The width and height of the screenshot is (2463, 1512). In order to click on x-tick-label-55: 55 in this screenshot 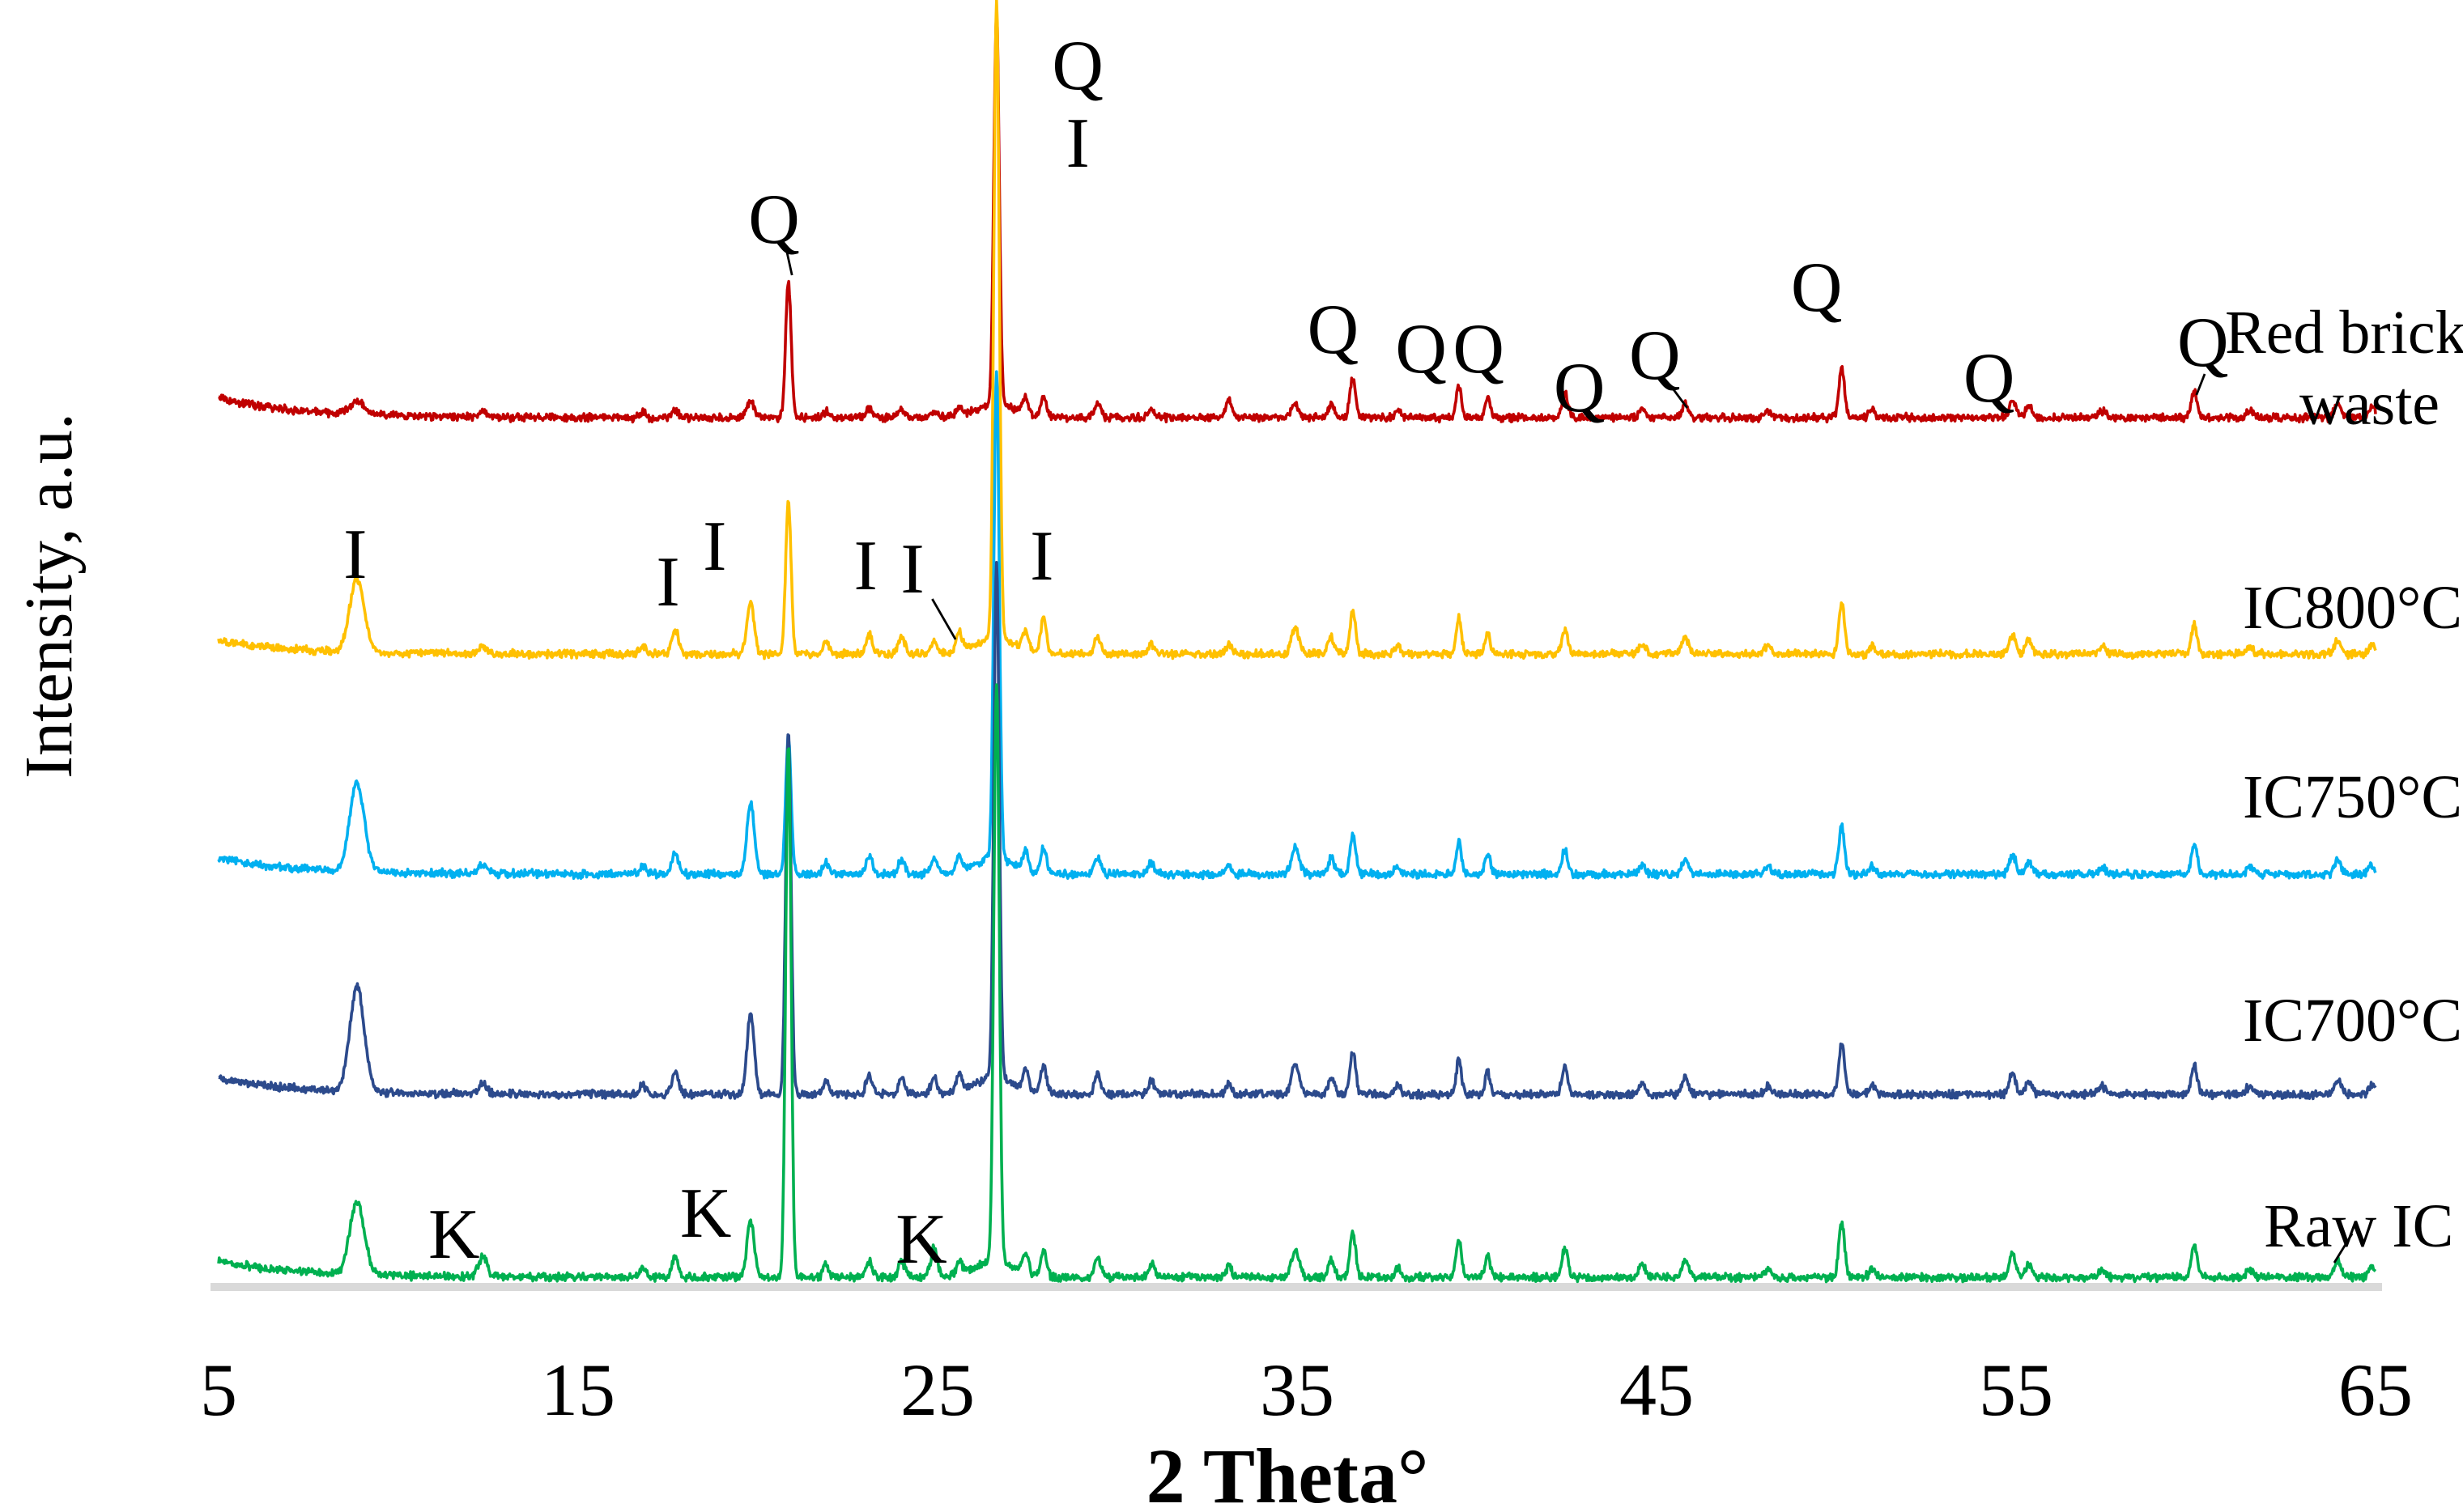, I will do `click(2016, 1389)`.